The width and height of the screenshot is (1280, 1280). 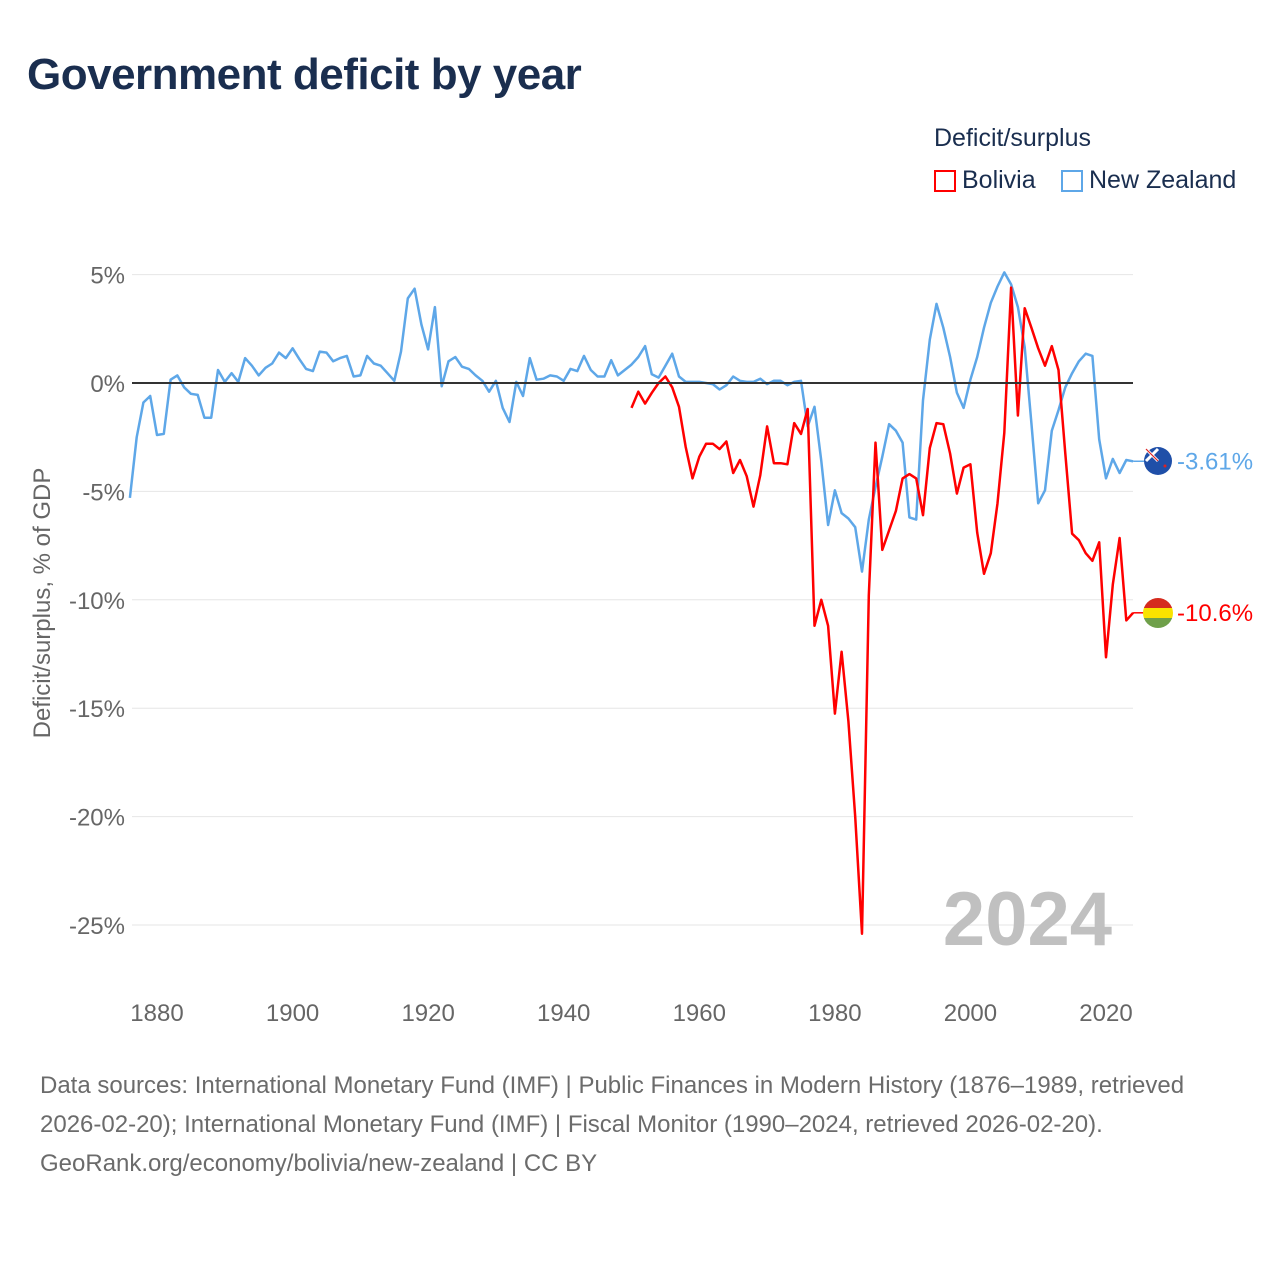 I want to click on end-value-label: -10.6%, so click(x=1215, y=613).